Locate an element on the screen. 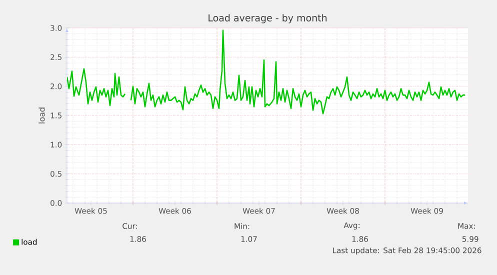 The image size is (497, 275). chart-title: Load average - by month is located at coordinates (267, 19).